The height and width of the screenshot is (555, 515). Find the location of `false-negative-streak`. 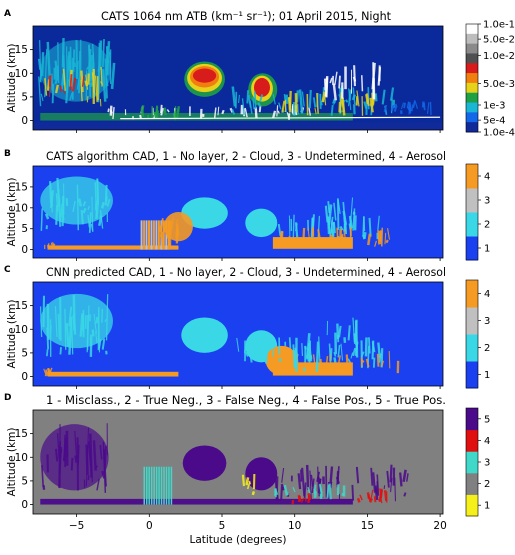

false-negative-streak is located at coordinates (321, 496).